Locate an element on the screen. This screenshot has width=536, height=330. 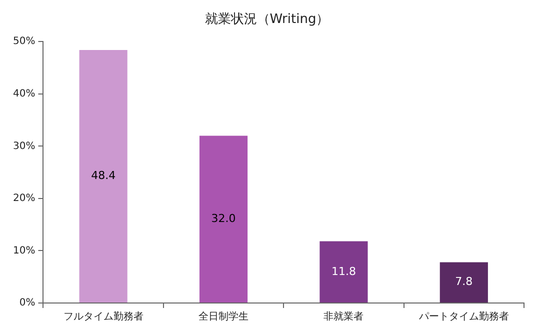
y-tick-label: 40% is located at coordinates (24, 94).